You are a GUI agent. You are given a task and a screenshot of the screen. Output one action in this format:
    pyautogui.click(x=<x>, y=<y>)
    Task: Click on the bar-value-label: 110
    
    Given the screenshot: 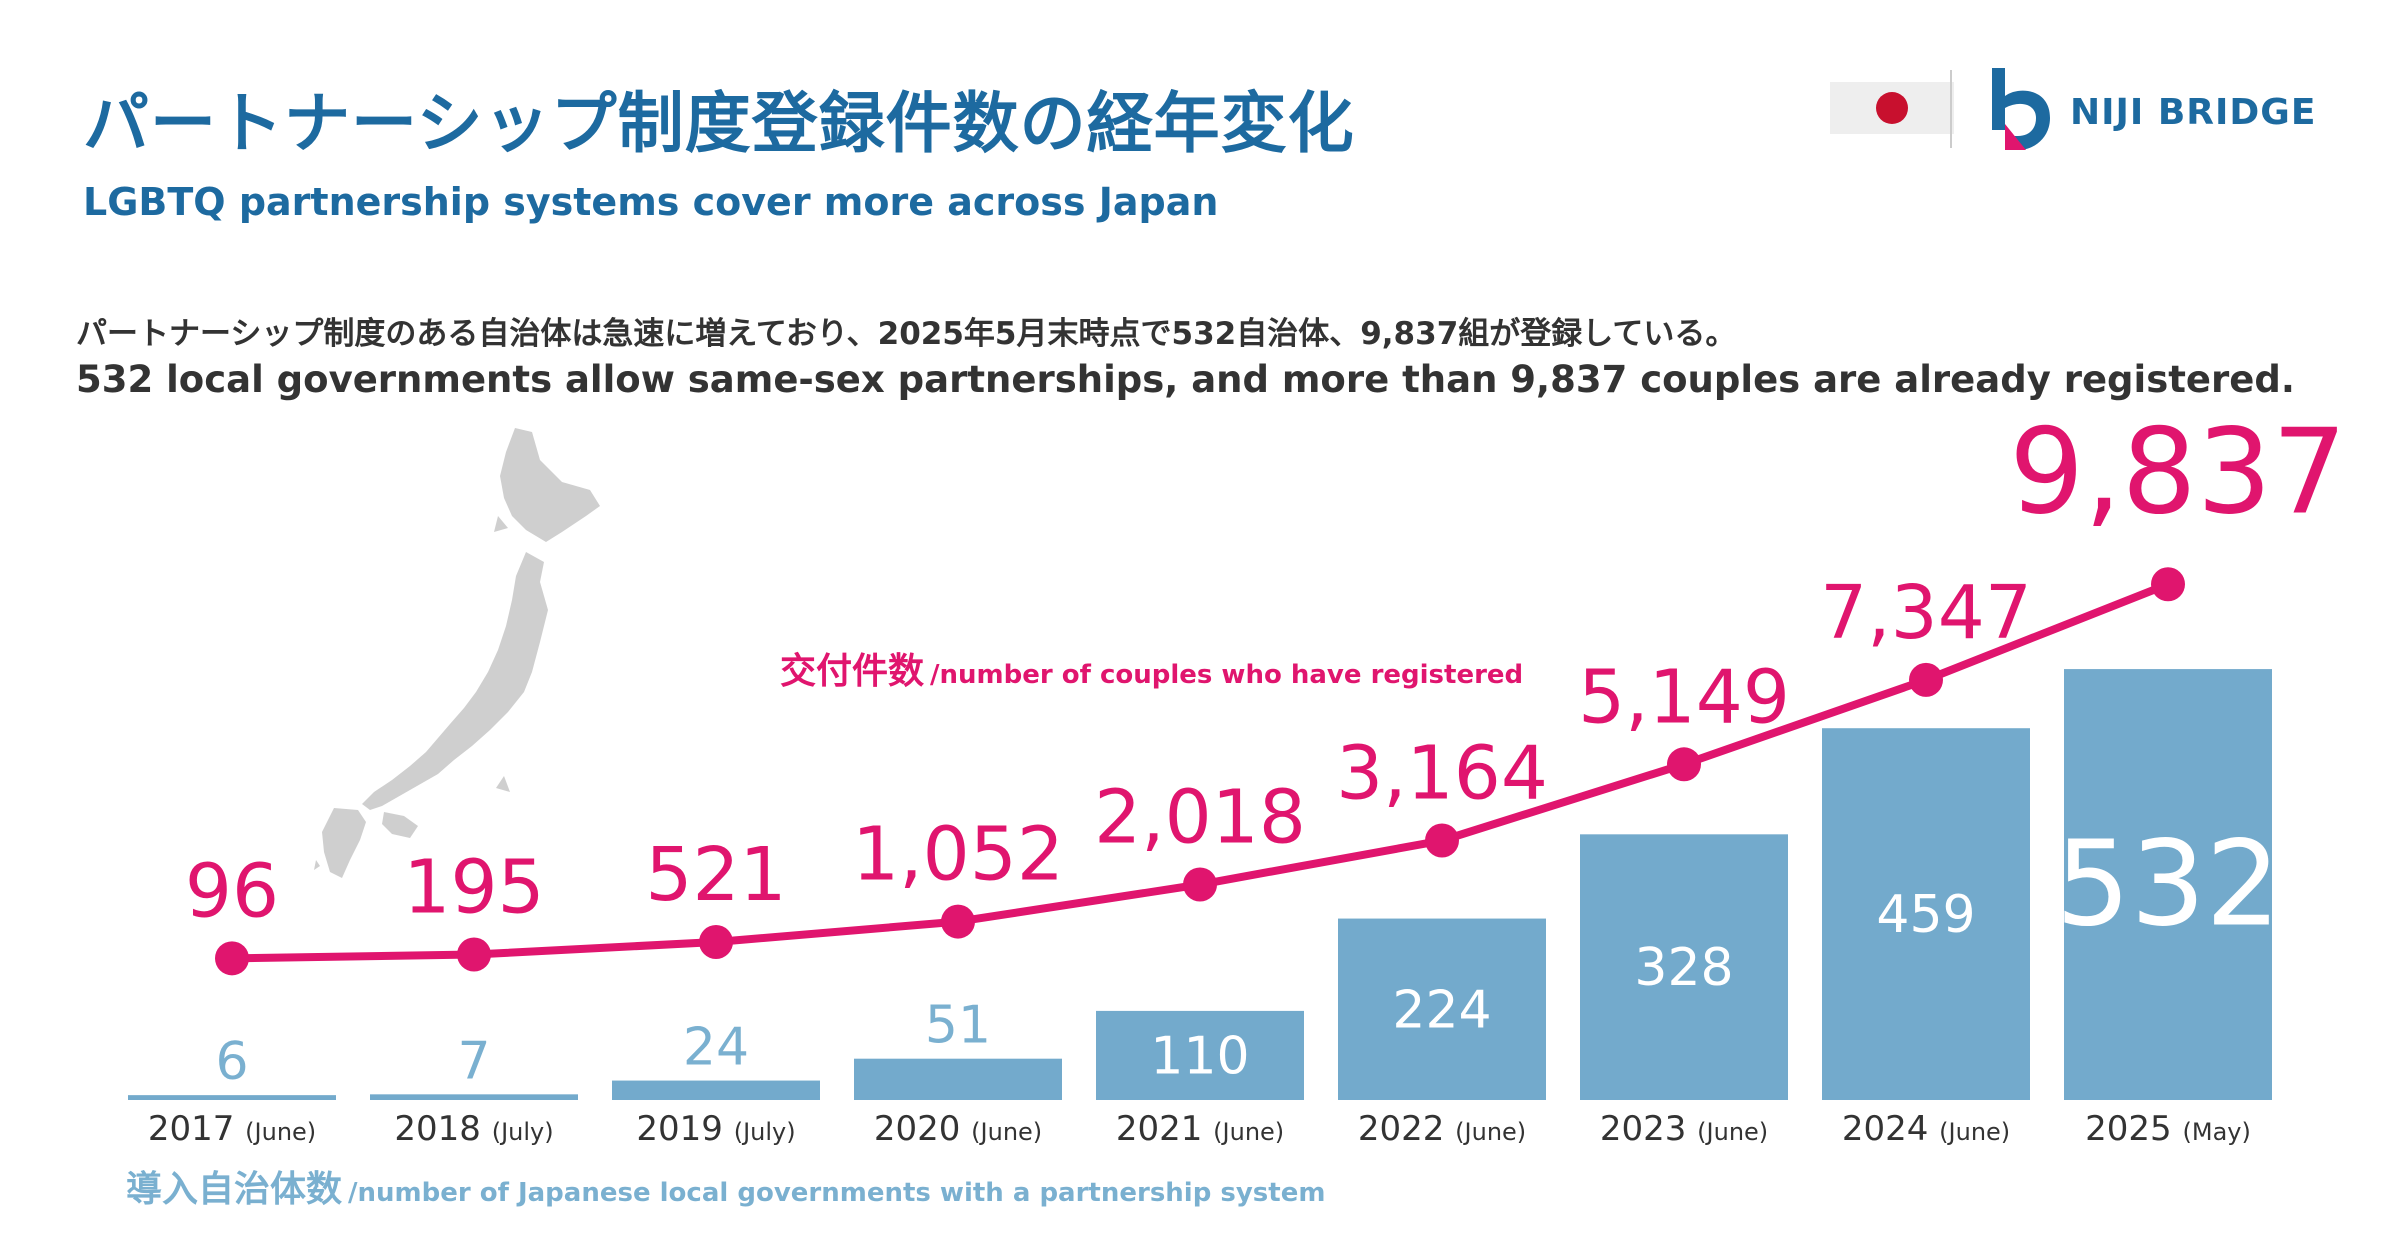 What is the action you would take?
    pyautogui.click(x=1199, y=1056)
    